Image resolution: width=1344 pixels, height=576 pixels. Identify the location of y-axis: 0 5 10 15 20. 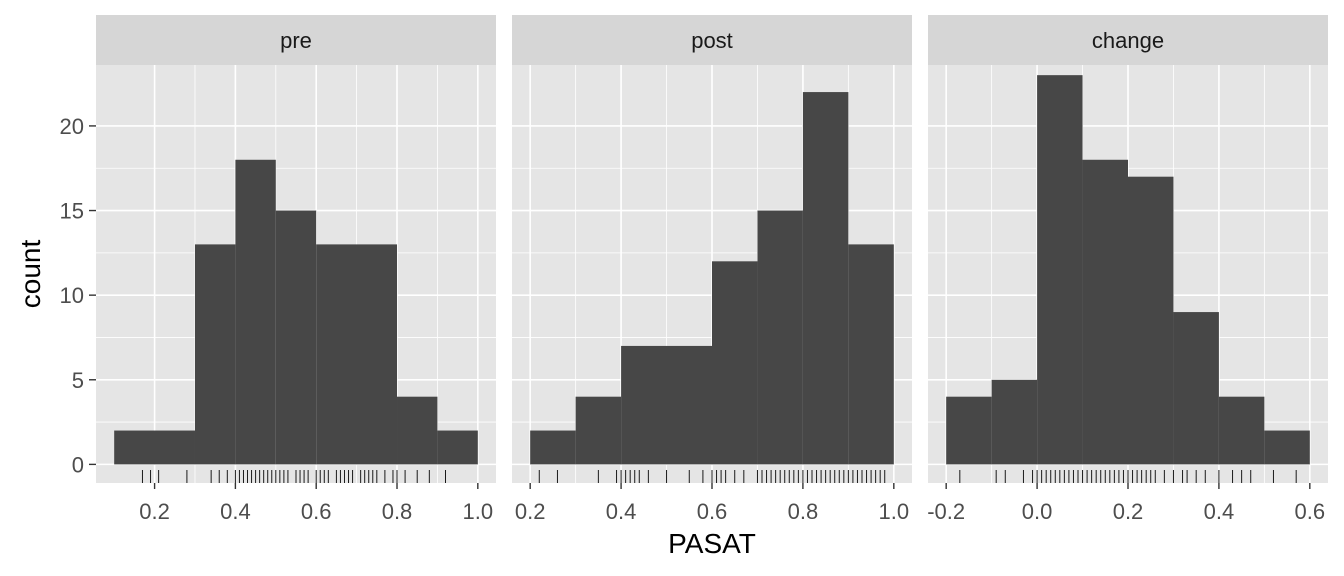
(78, 295).